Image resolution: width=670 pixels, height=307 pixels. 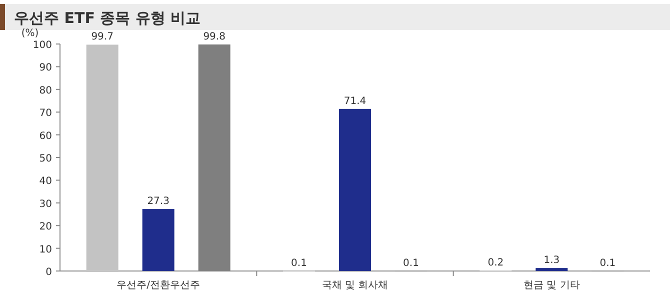 What do you see at coordinates (42, 45) in the screenshot?
I see `y-tick-label: 100` at bounding box center [42, 45].